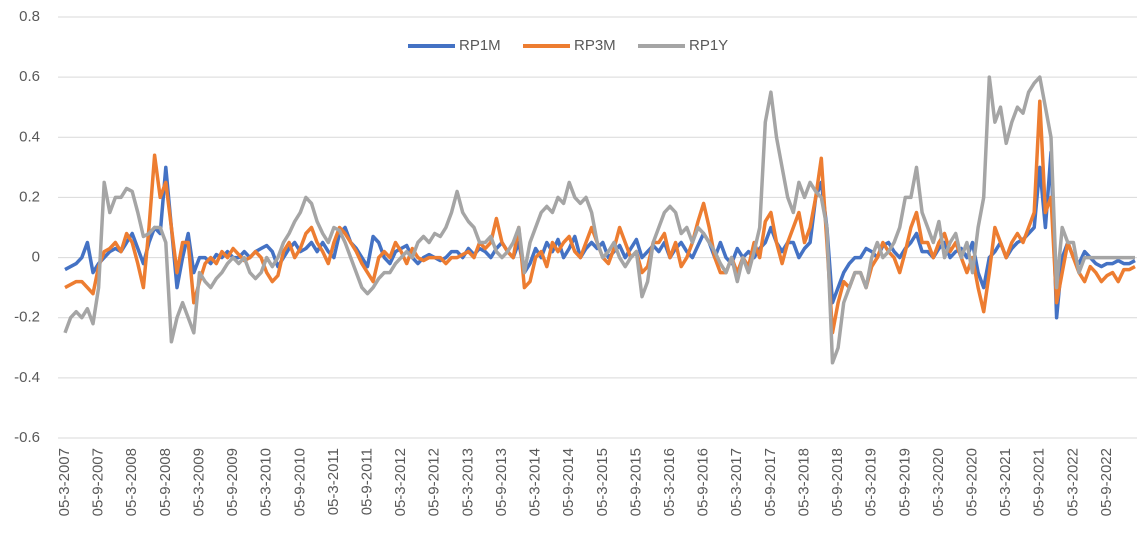 The height and width of the screenshot is (547, 1137). What do you see at coordinates (27, 437) in the screenshot?
I see `y-tick-label: -0.6` at bounding box center [27, 437].